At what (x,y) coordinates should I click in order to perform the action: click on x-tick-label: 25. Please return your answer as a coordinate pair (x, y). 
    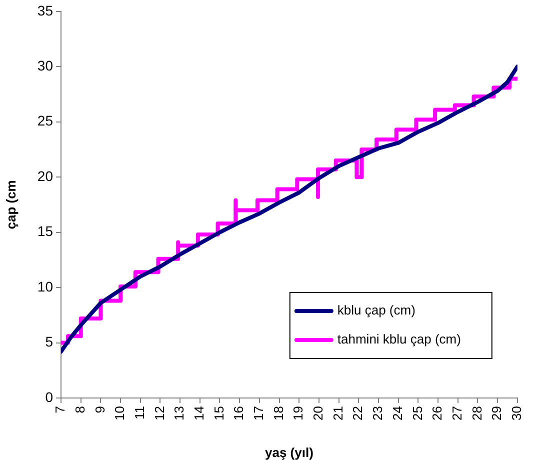
    Looking at the image, I should click on (417, 413).